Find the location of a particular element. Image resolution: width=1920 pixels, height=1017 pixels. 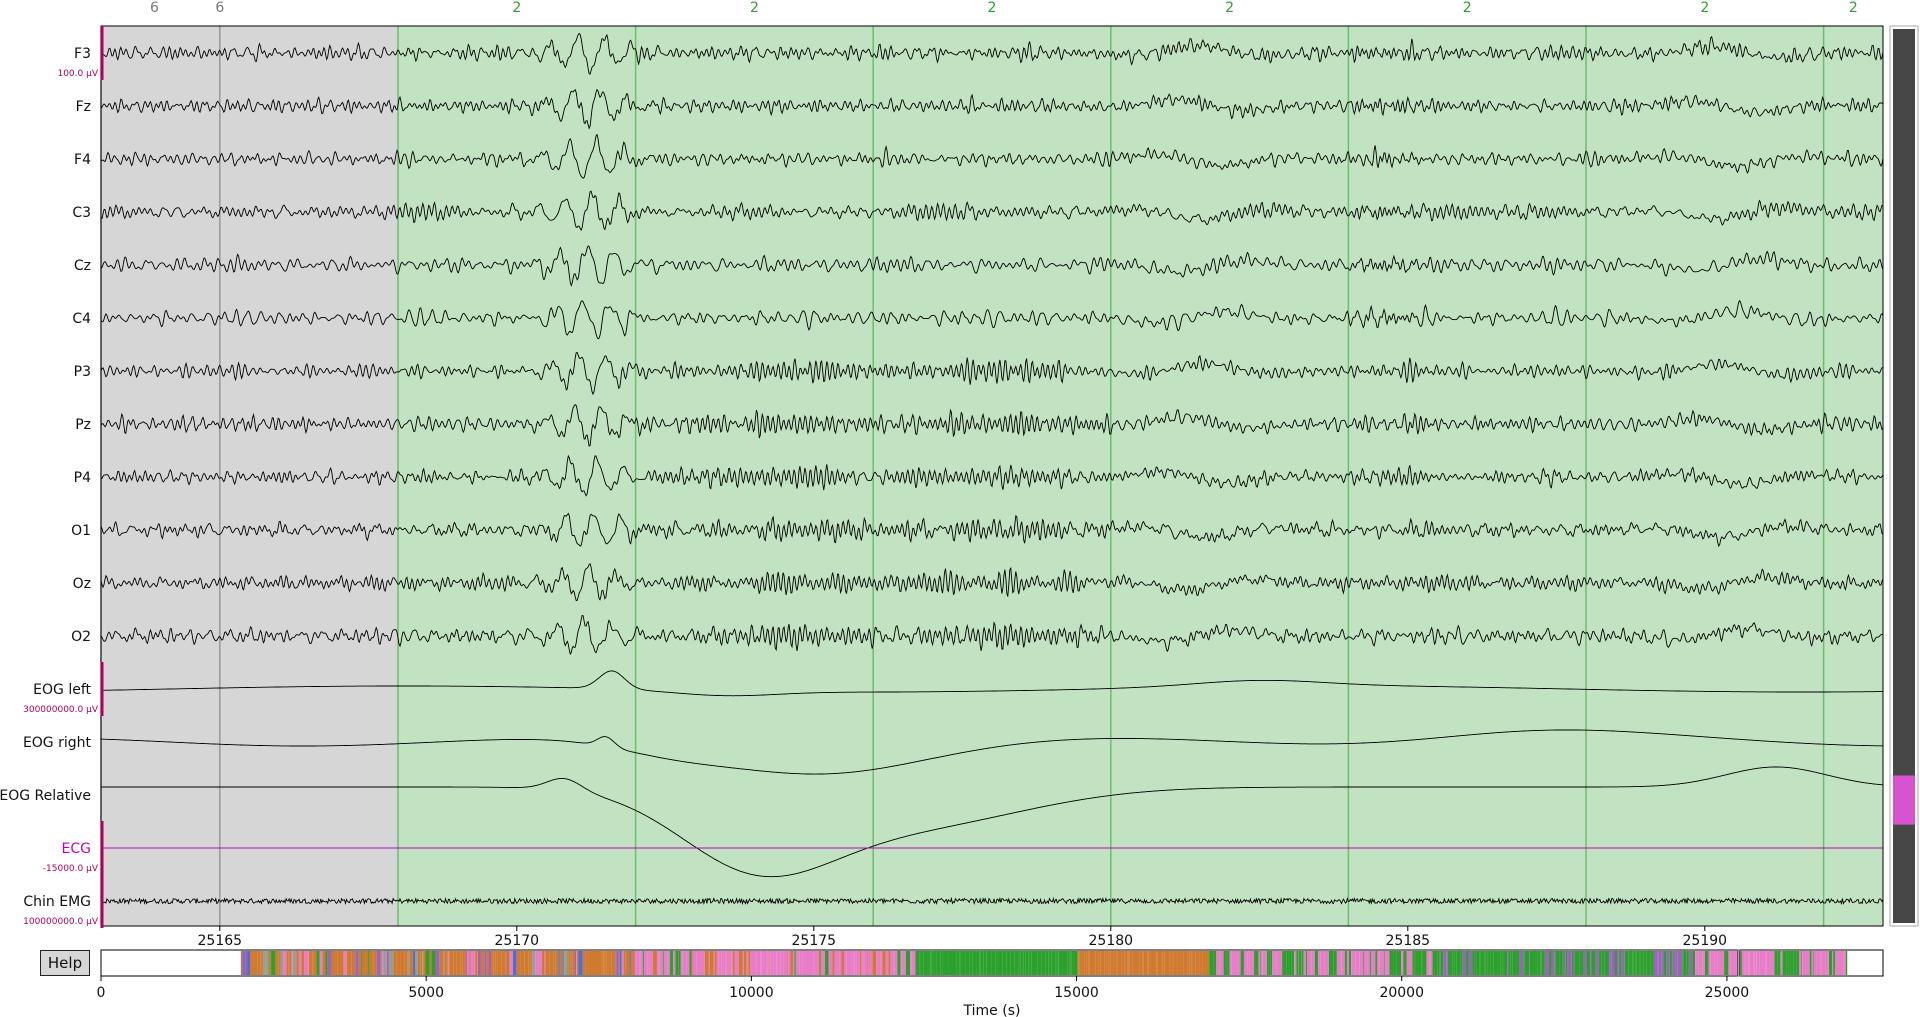

channel-label: Cz is located at coordinates (82, 266).